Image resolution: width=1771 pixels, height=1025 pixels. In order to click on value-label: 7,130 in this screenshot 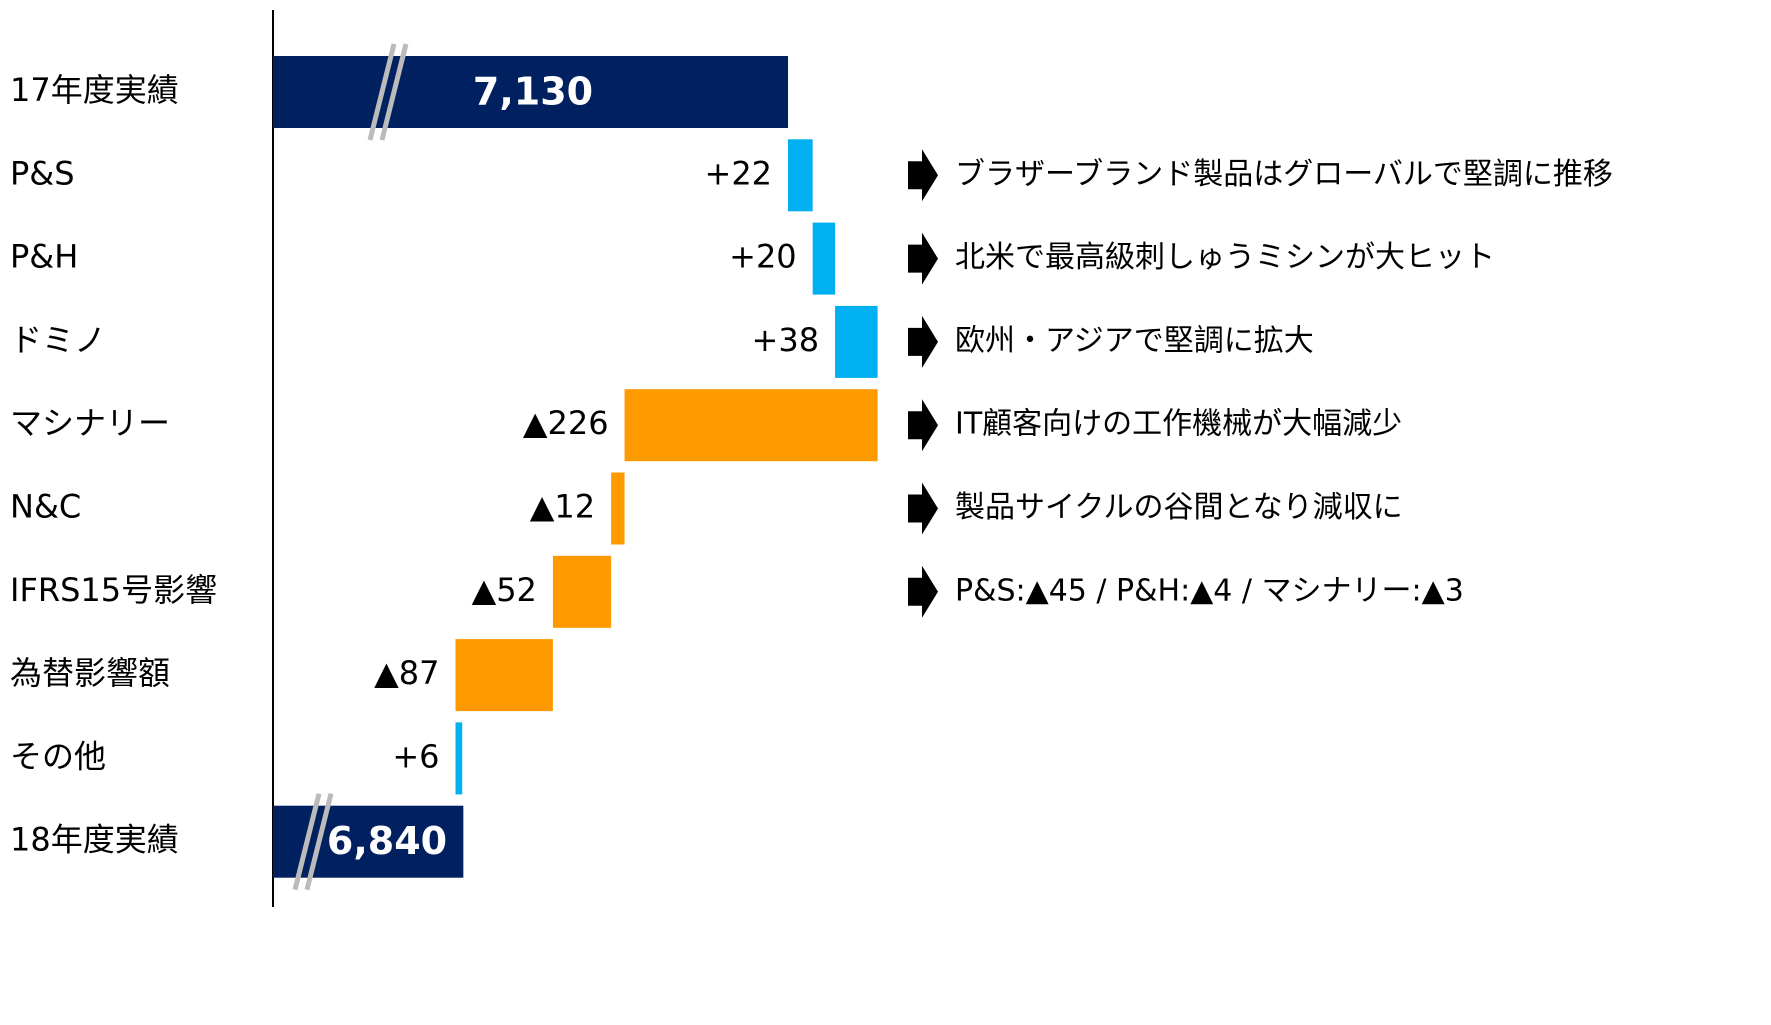, I will do `click(533, 92)`.